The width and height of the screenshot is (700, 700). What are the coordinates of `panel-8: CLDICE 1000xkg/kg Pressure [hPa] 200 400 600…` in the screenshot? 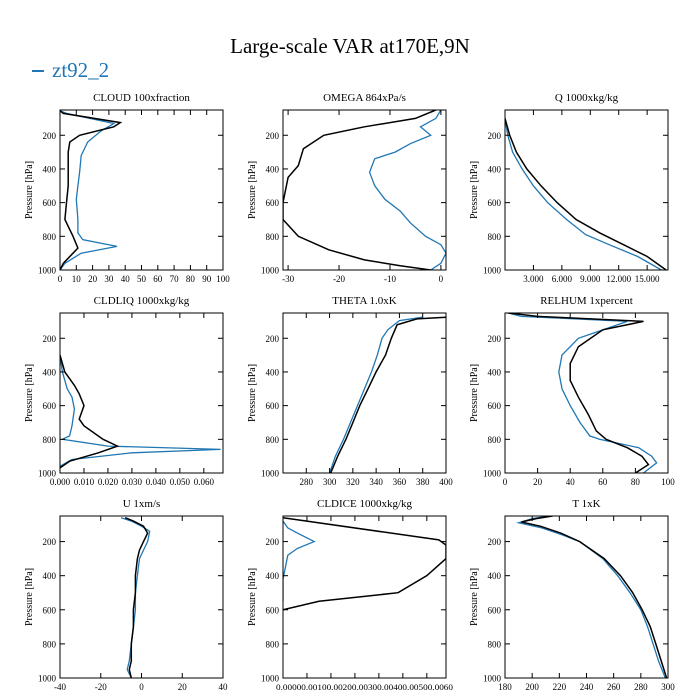 It's located at (350, 595).